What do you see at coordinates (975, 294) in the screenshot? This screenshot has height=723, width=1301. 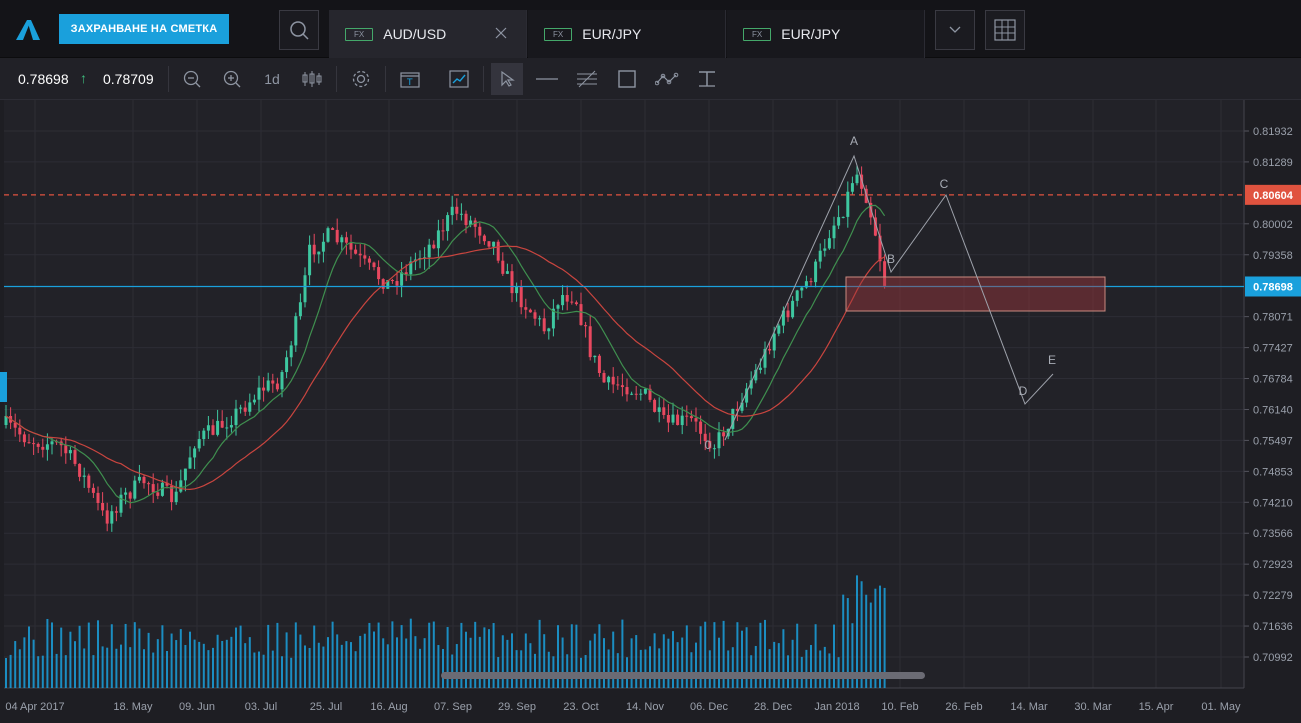 I see `support-zone` at bounding box center [975, 294].